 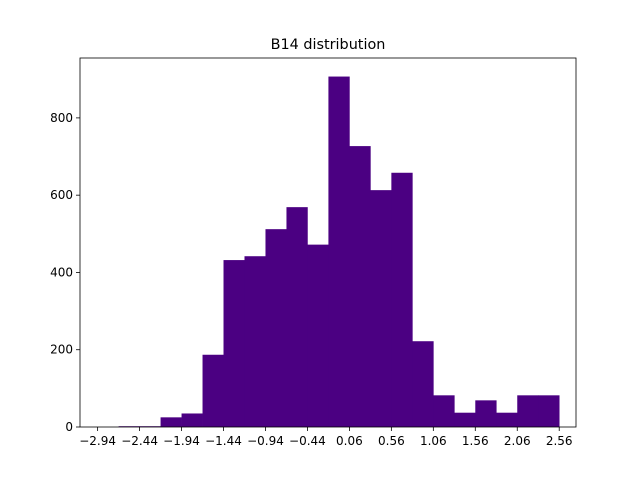 I want to click on y-tick-label: 600, so click(x=61, y=195).